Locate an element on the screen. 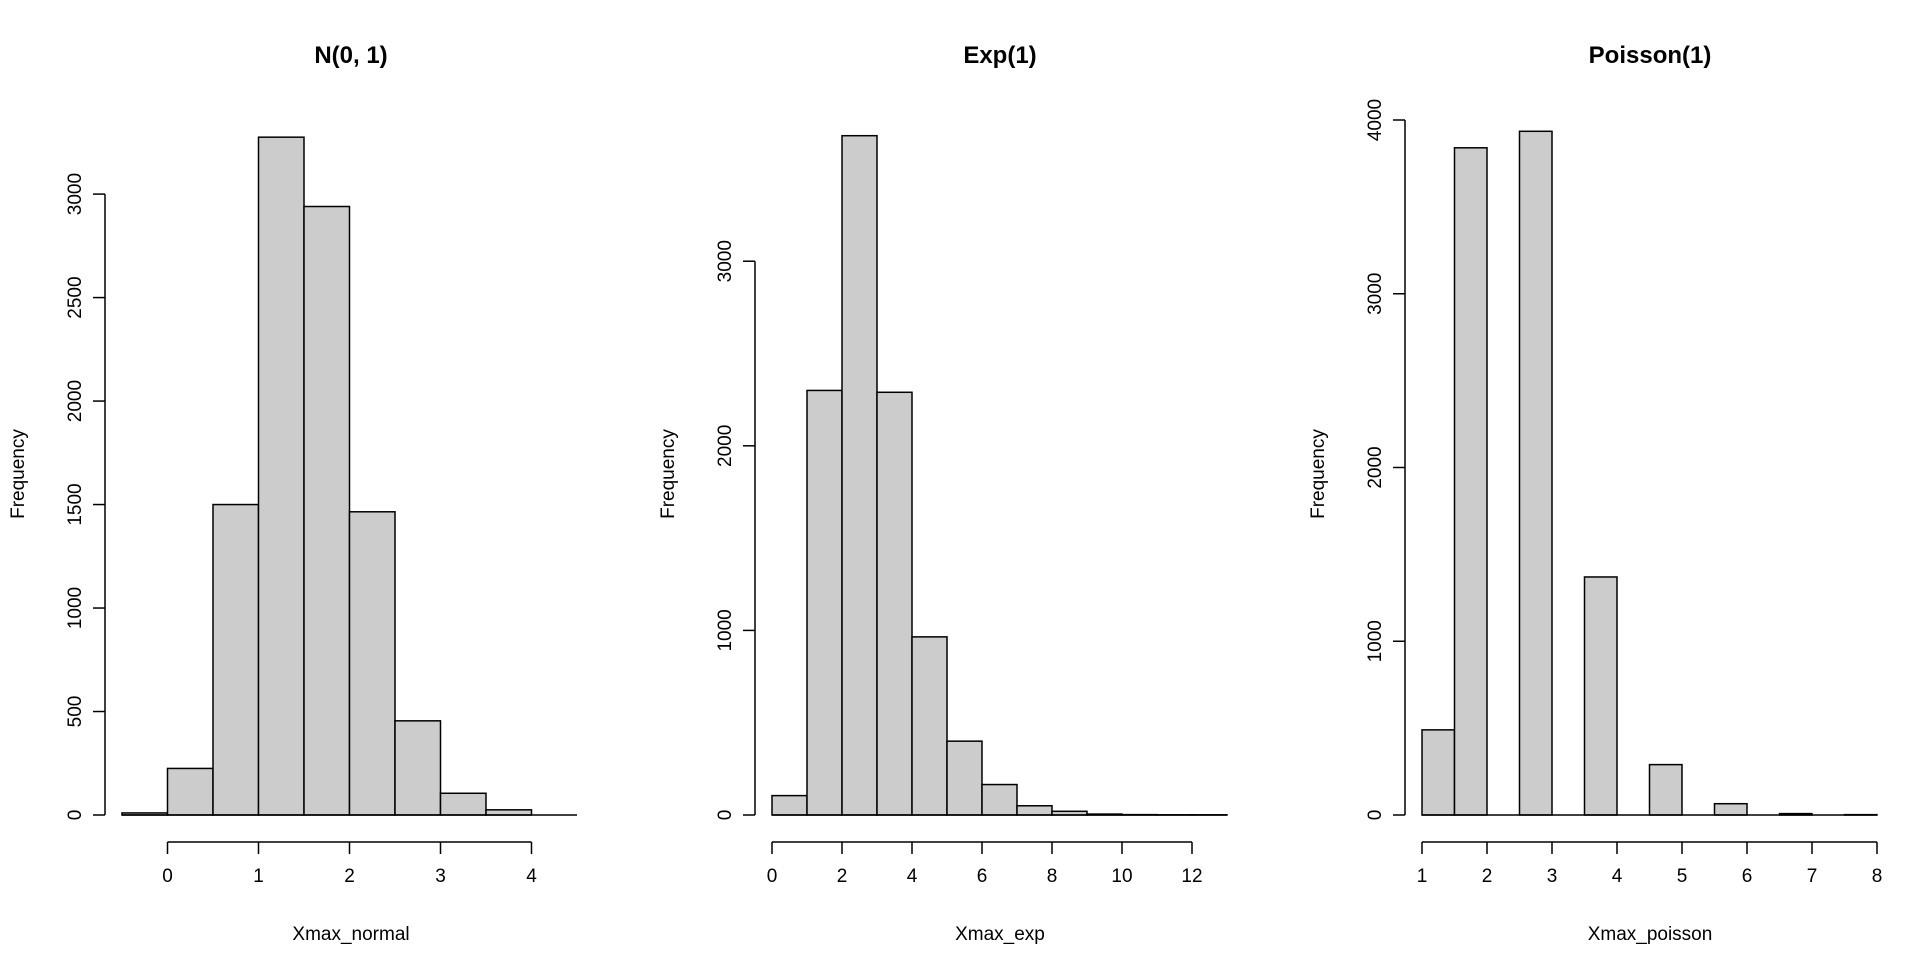 Image resolution: width=1920 pixels, height=965 pixels. x-axis-label: Xmax_normal is located at coordinates (350, 934).